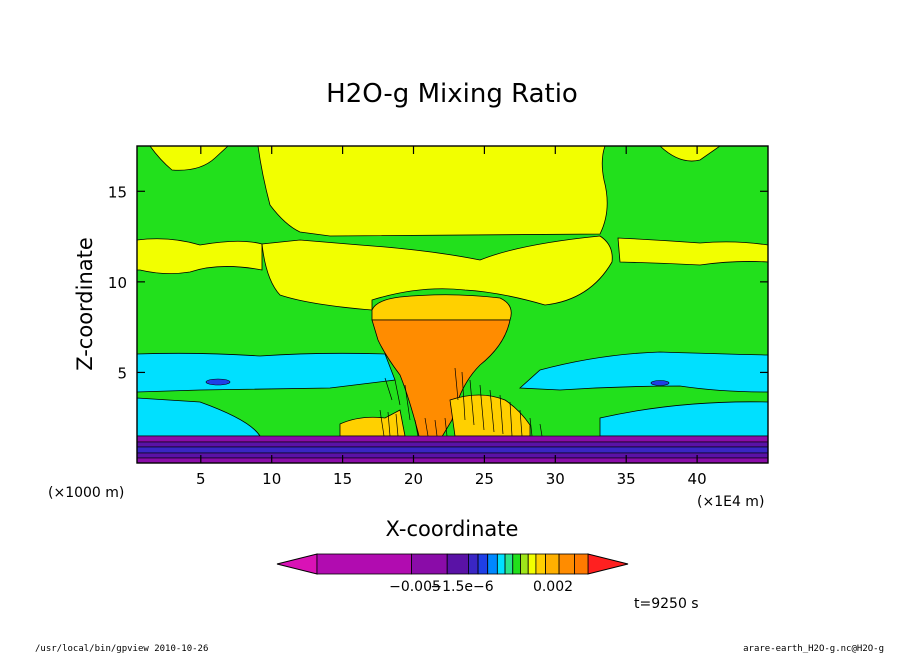 This screenshot has height=654, width=904. I want to click on field-region-yellow-band-left, so click(200, 256).